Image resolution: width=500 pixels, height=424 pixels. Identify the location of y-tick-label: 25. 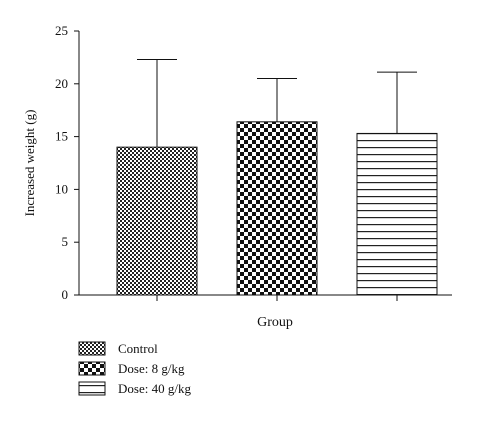
(61, 30).